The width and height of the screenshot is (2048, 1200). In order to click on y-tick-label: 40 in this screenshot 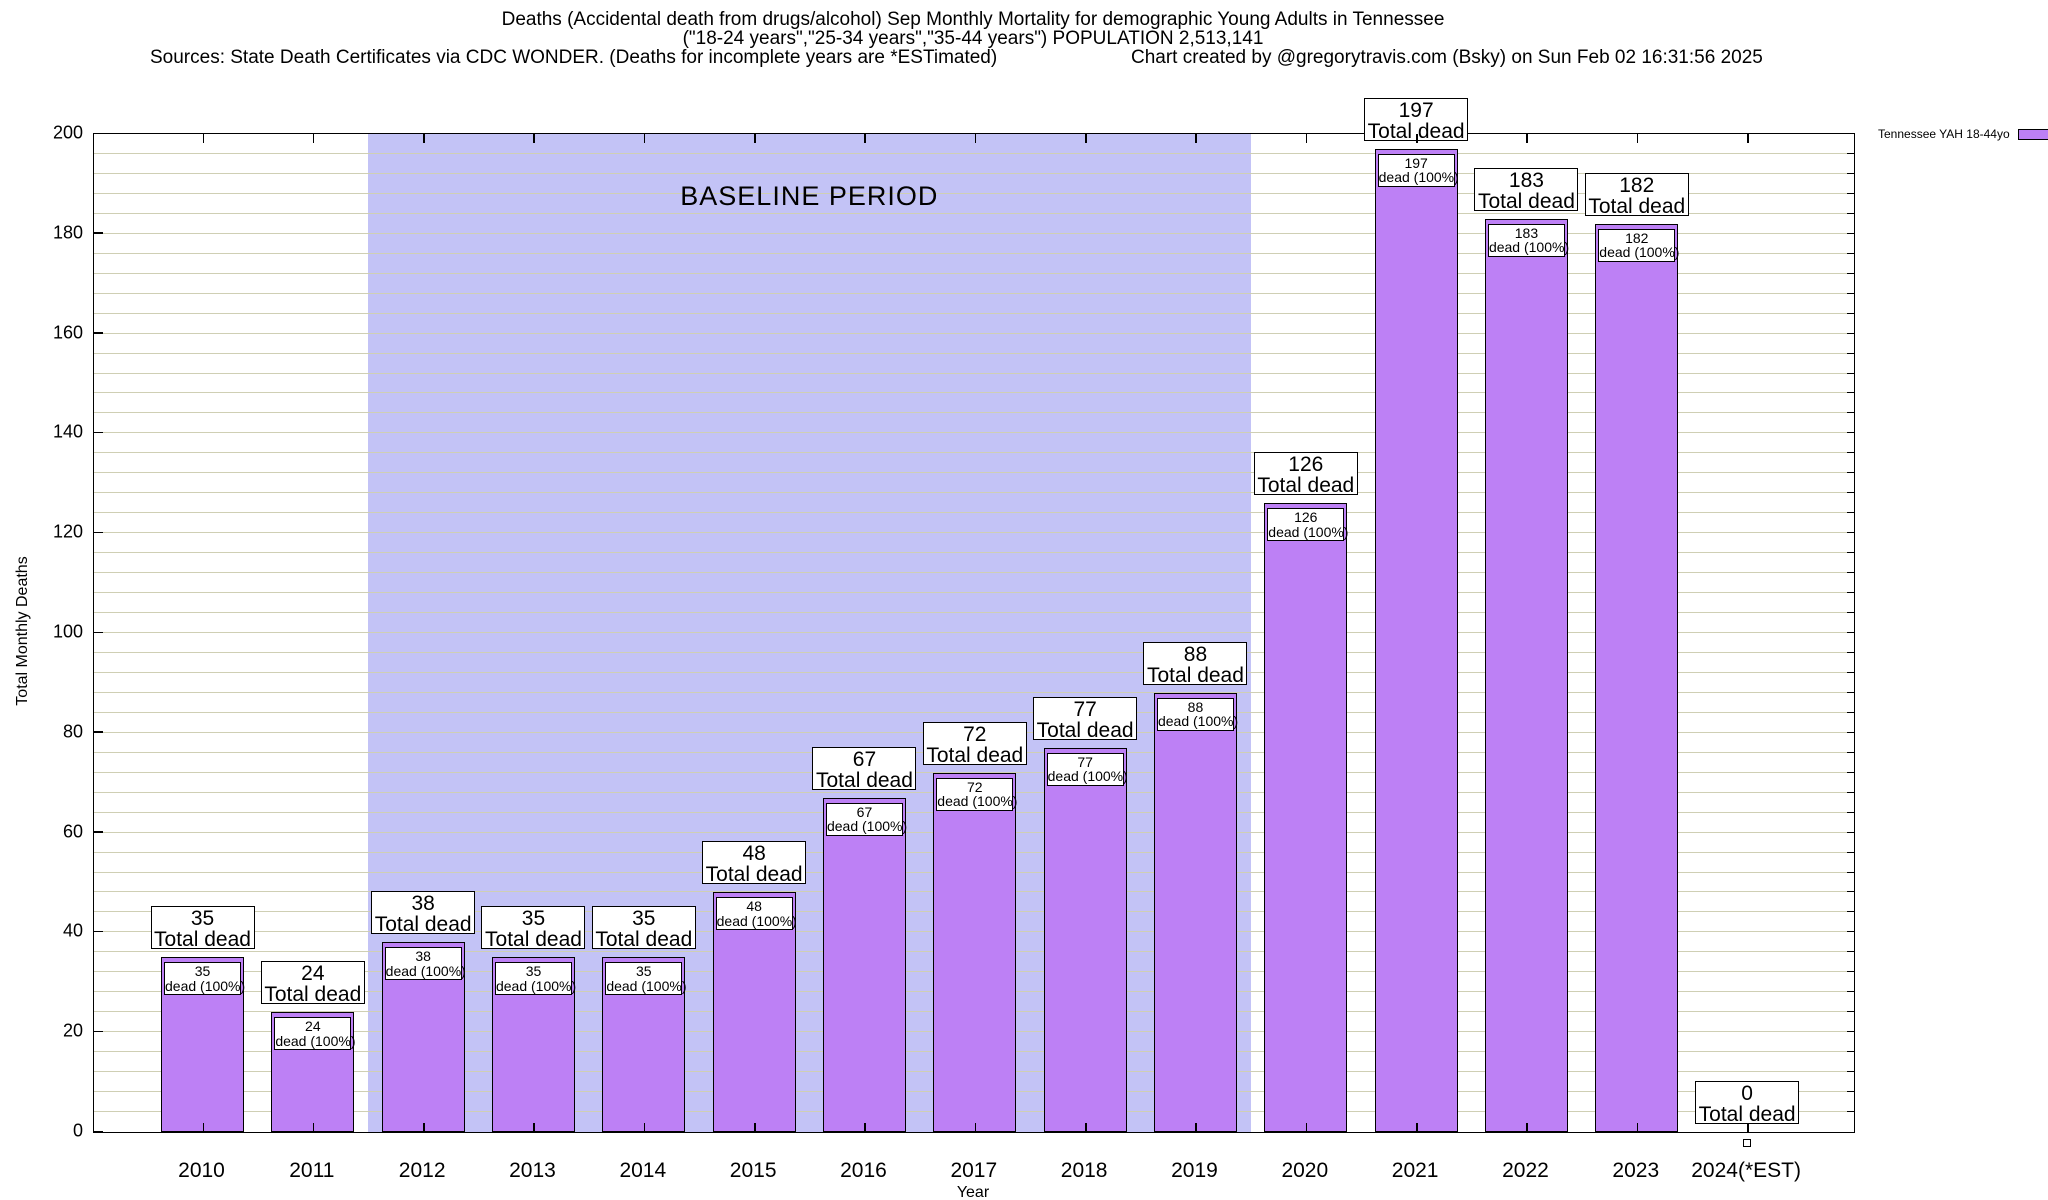, I will do `click(72, 930)`.